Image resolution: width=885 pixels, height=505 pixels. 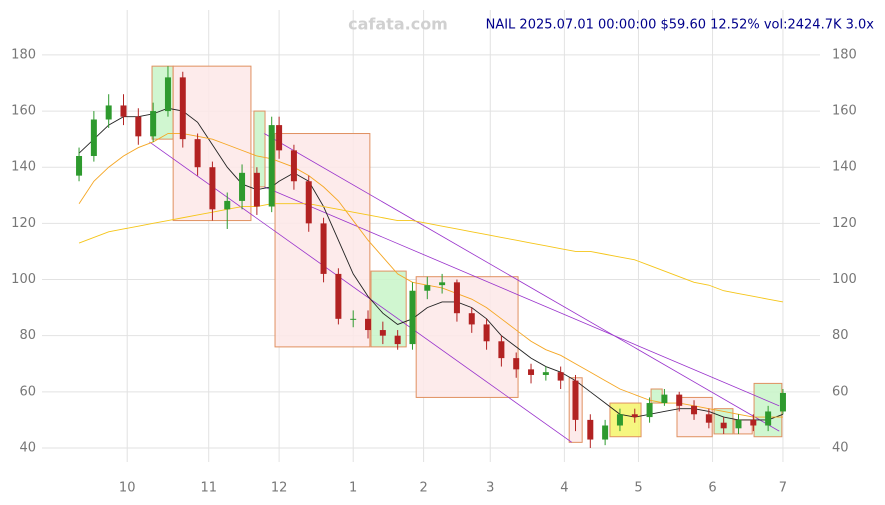 I want to click on x-tick-label: 7, so click(x=783, y=488).